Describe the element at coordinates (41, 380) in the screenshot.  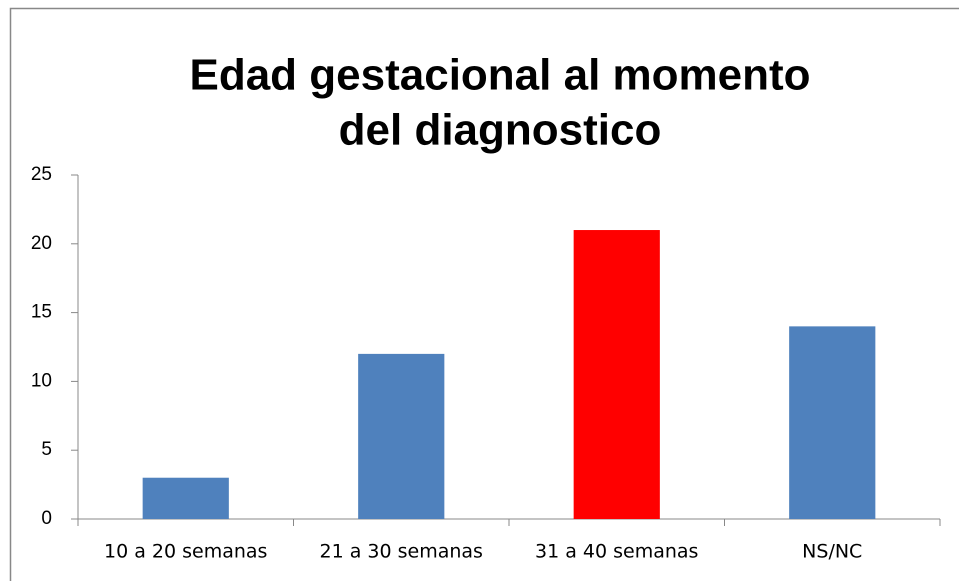
I see `y-tick-label: 10` at that location.